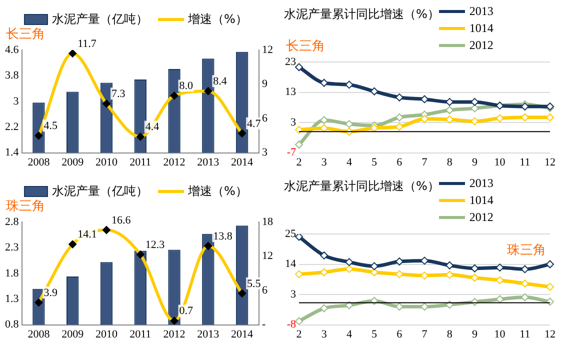  Describe the element at coordinates (12, 248) in the screenshot. I see `y-tick-label: 2.3` at that location.